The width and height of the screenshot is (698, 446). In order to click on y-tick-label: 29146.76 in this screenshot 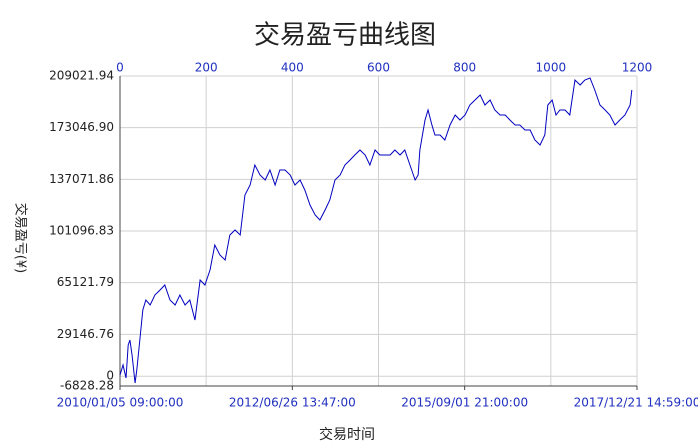, I will do `click(85, 334)`.